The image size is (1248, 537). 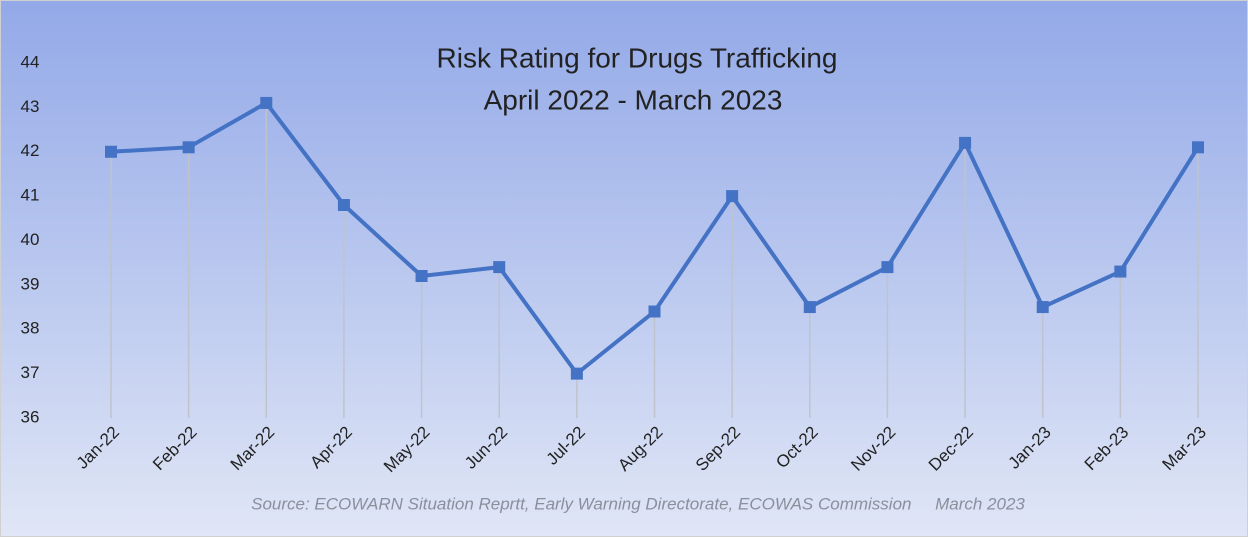 What do you see at coordinates (30, 106) in the screenshot?
I see `y-tick-label: 43` at bounding box center [30, 106].